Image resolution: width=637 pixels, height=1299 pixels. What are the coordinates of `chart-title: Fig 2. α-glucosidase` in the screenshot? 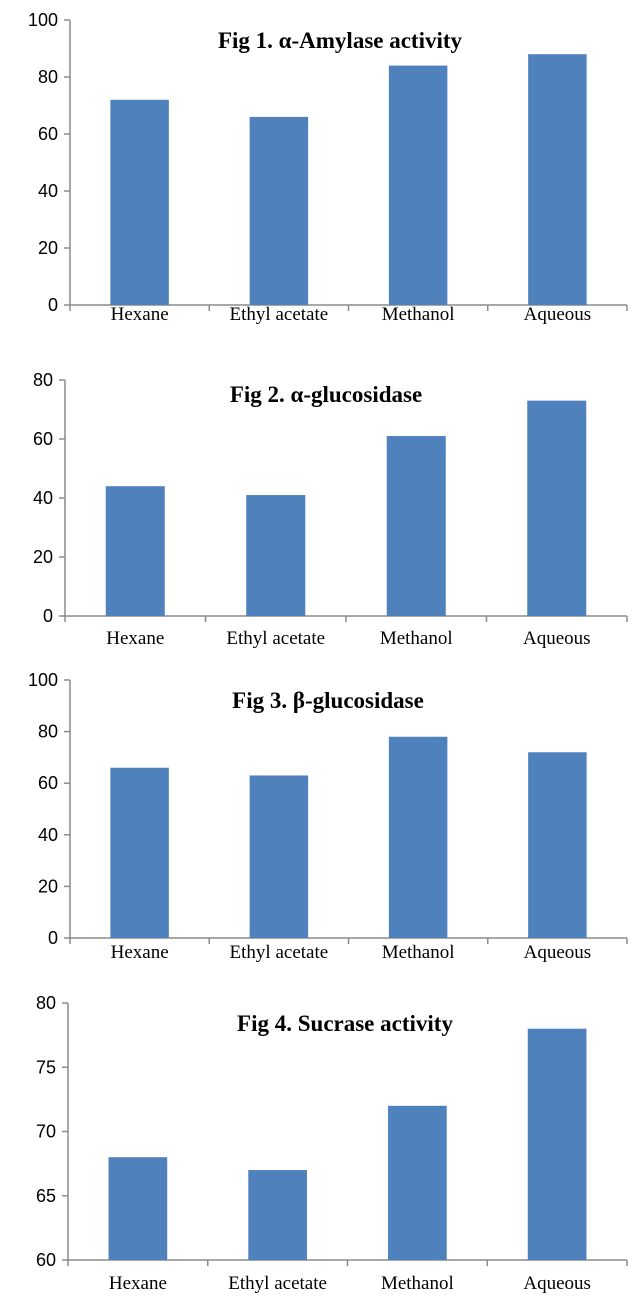 It's located at (326, 394).